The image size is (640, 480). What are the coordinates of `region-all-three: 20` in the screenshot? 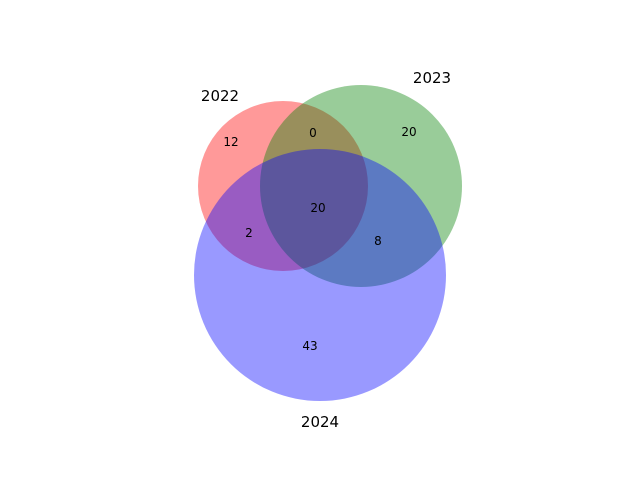 It's located at (317, 208).